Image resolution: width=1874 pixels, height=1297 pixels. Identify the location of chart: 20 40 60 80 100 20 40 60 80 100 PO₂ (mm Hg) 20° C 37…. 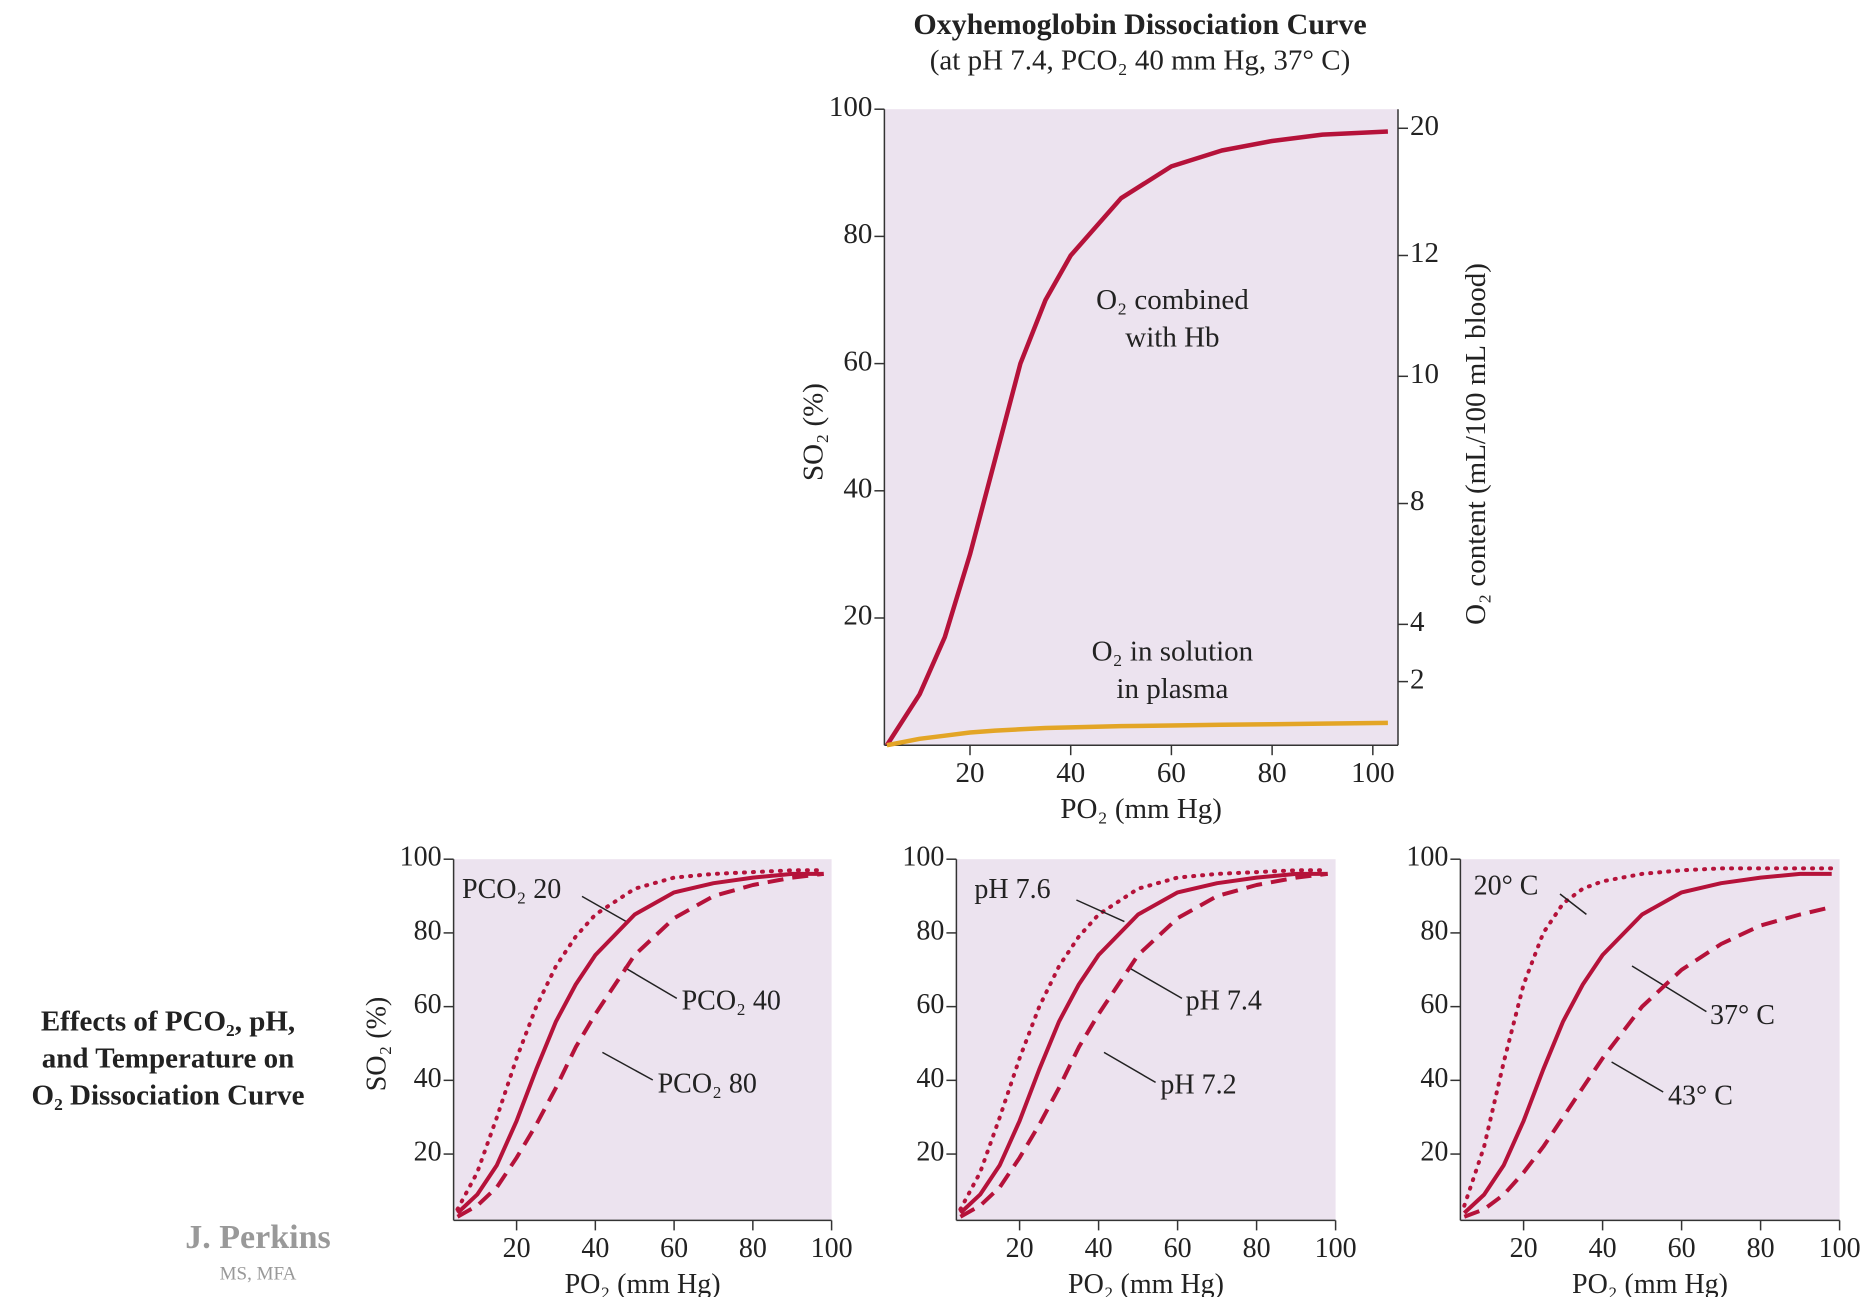
(1633, 1069).